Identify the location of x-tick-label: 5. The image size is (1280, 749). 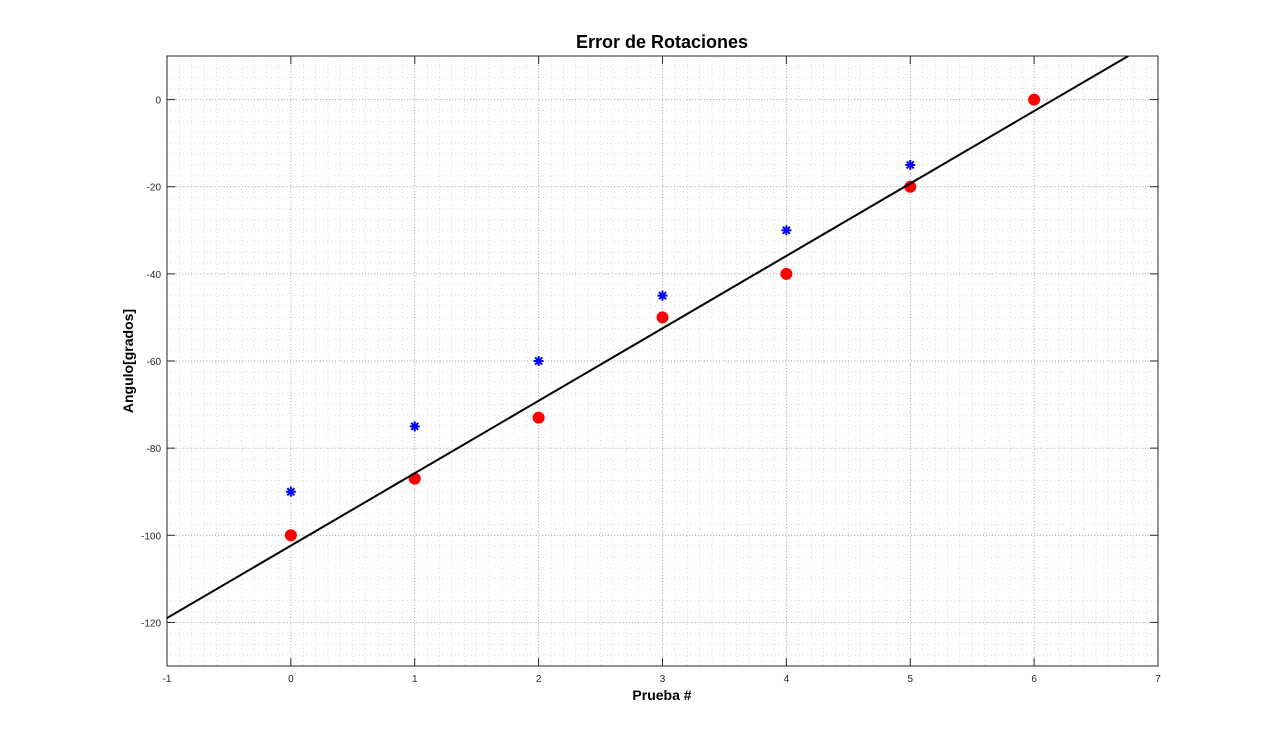
(910, 679).